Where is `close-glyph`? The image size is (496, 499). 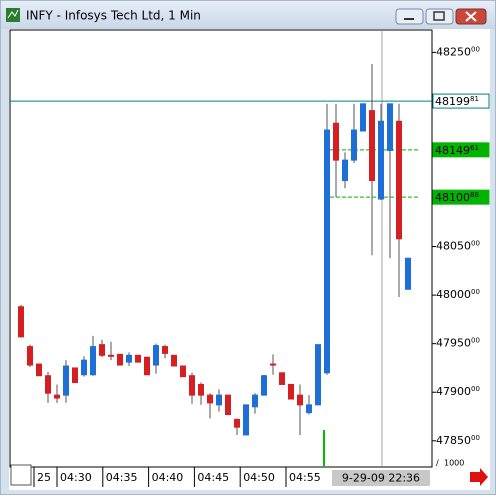 close-glyph is located at coordinates (471, 16).